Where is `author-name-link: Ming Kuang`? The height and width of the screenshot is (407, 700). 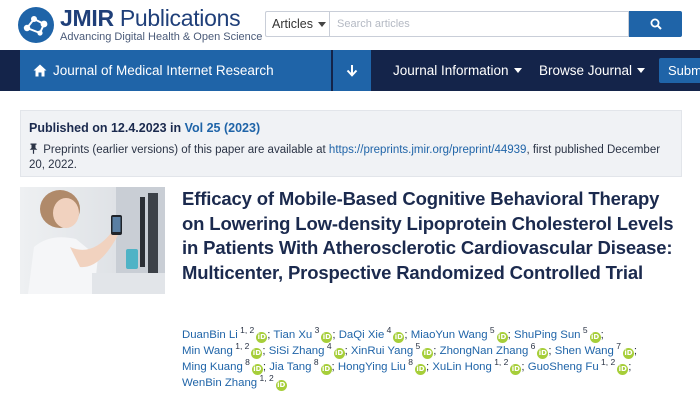 author-name-link: Ming Kuang is located at coordinates (212, 367).